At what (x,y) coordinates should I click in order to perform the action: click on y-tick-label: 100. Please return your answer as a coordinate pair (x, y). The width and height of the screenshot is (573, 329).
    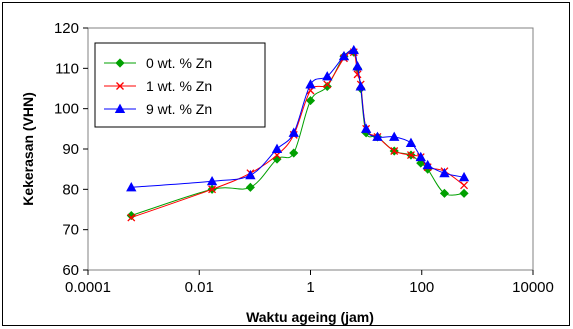
    Looking at the image, I should click on (66, 109).